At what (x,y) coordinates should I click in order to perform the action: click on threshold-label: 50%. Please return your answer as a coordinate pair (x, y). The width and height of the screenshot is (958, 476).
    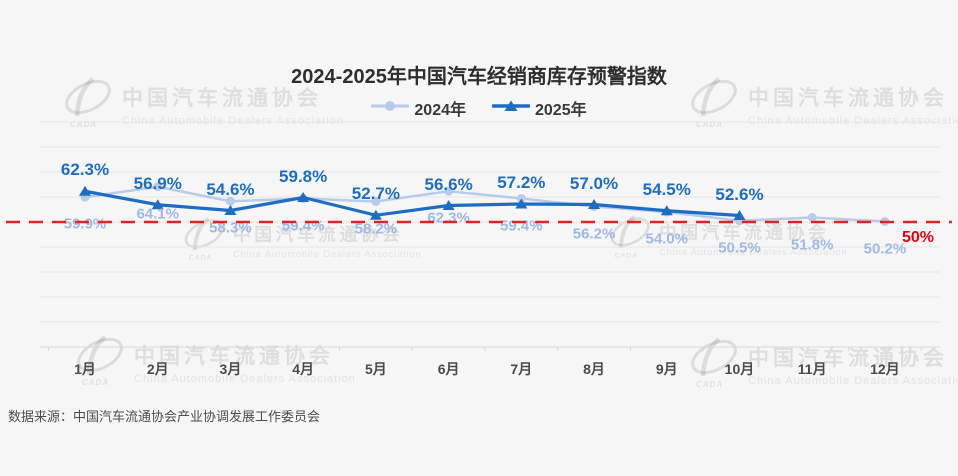
    Looking at the image, I should click on (918, 237).